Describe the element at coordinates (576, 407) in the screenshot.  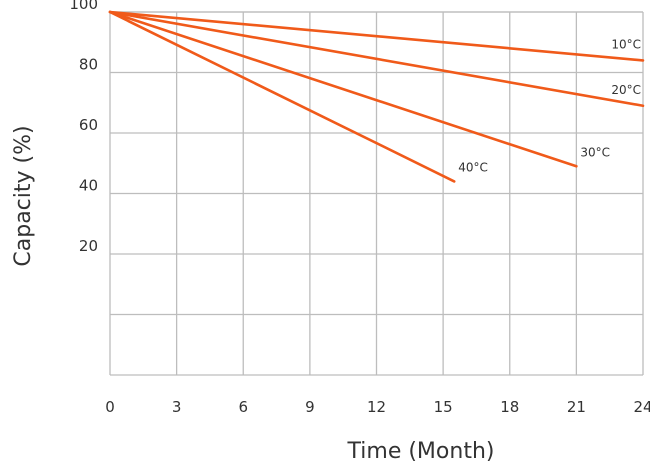
I see `x-tick-label: 21` at that location.